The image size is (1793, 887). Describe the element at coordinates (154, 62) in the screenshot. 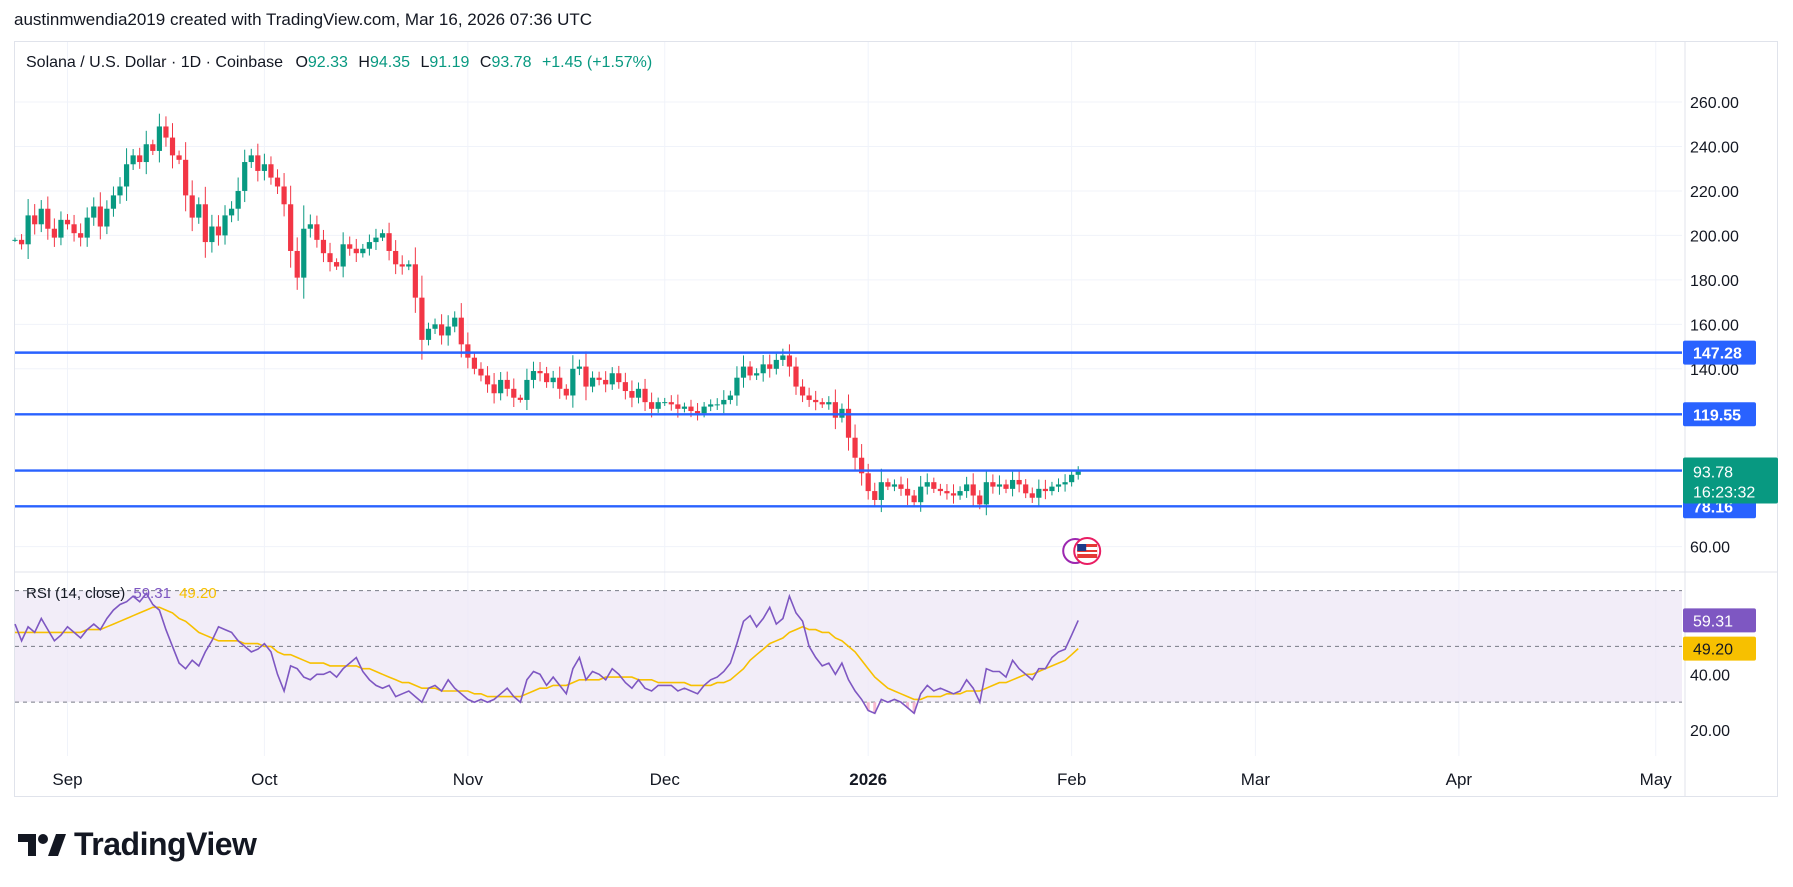

I see `symbol-name: Solana / U.S. Dollar · 1D · Coinbase` at that location.